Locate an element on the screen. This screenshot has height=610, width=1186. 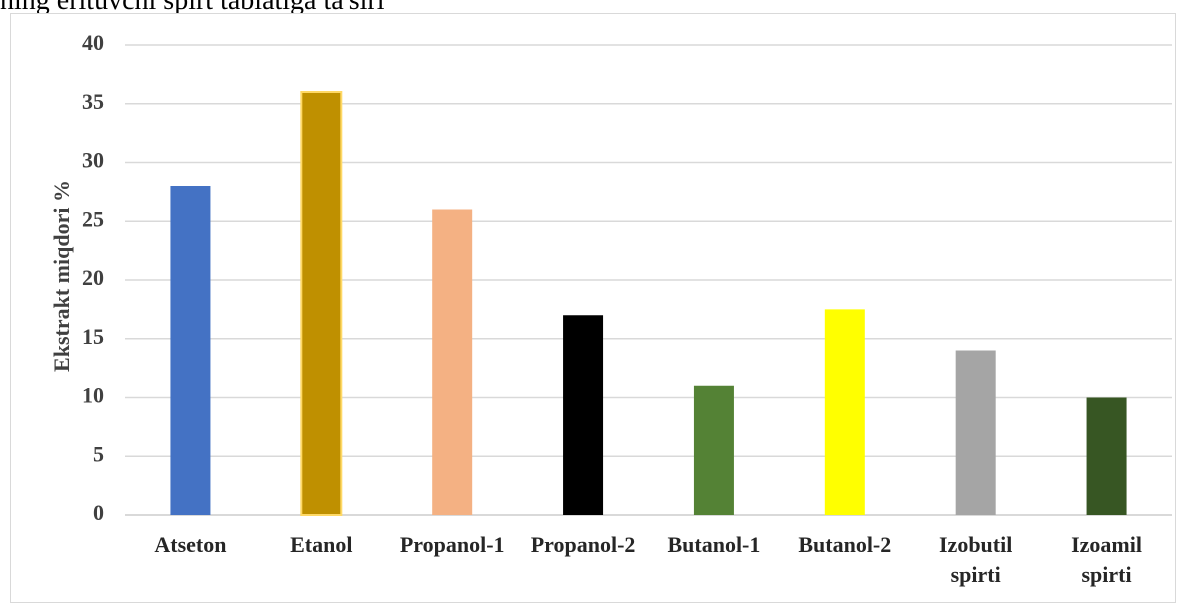
y-tick-label: 20 is located at coordinates (93, 277).